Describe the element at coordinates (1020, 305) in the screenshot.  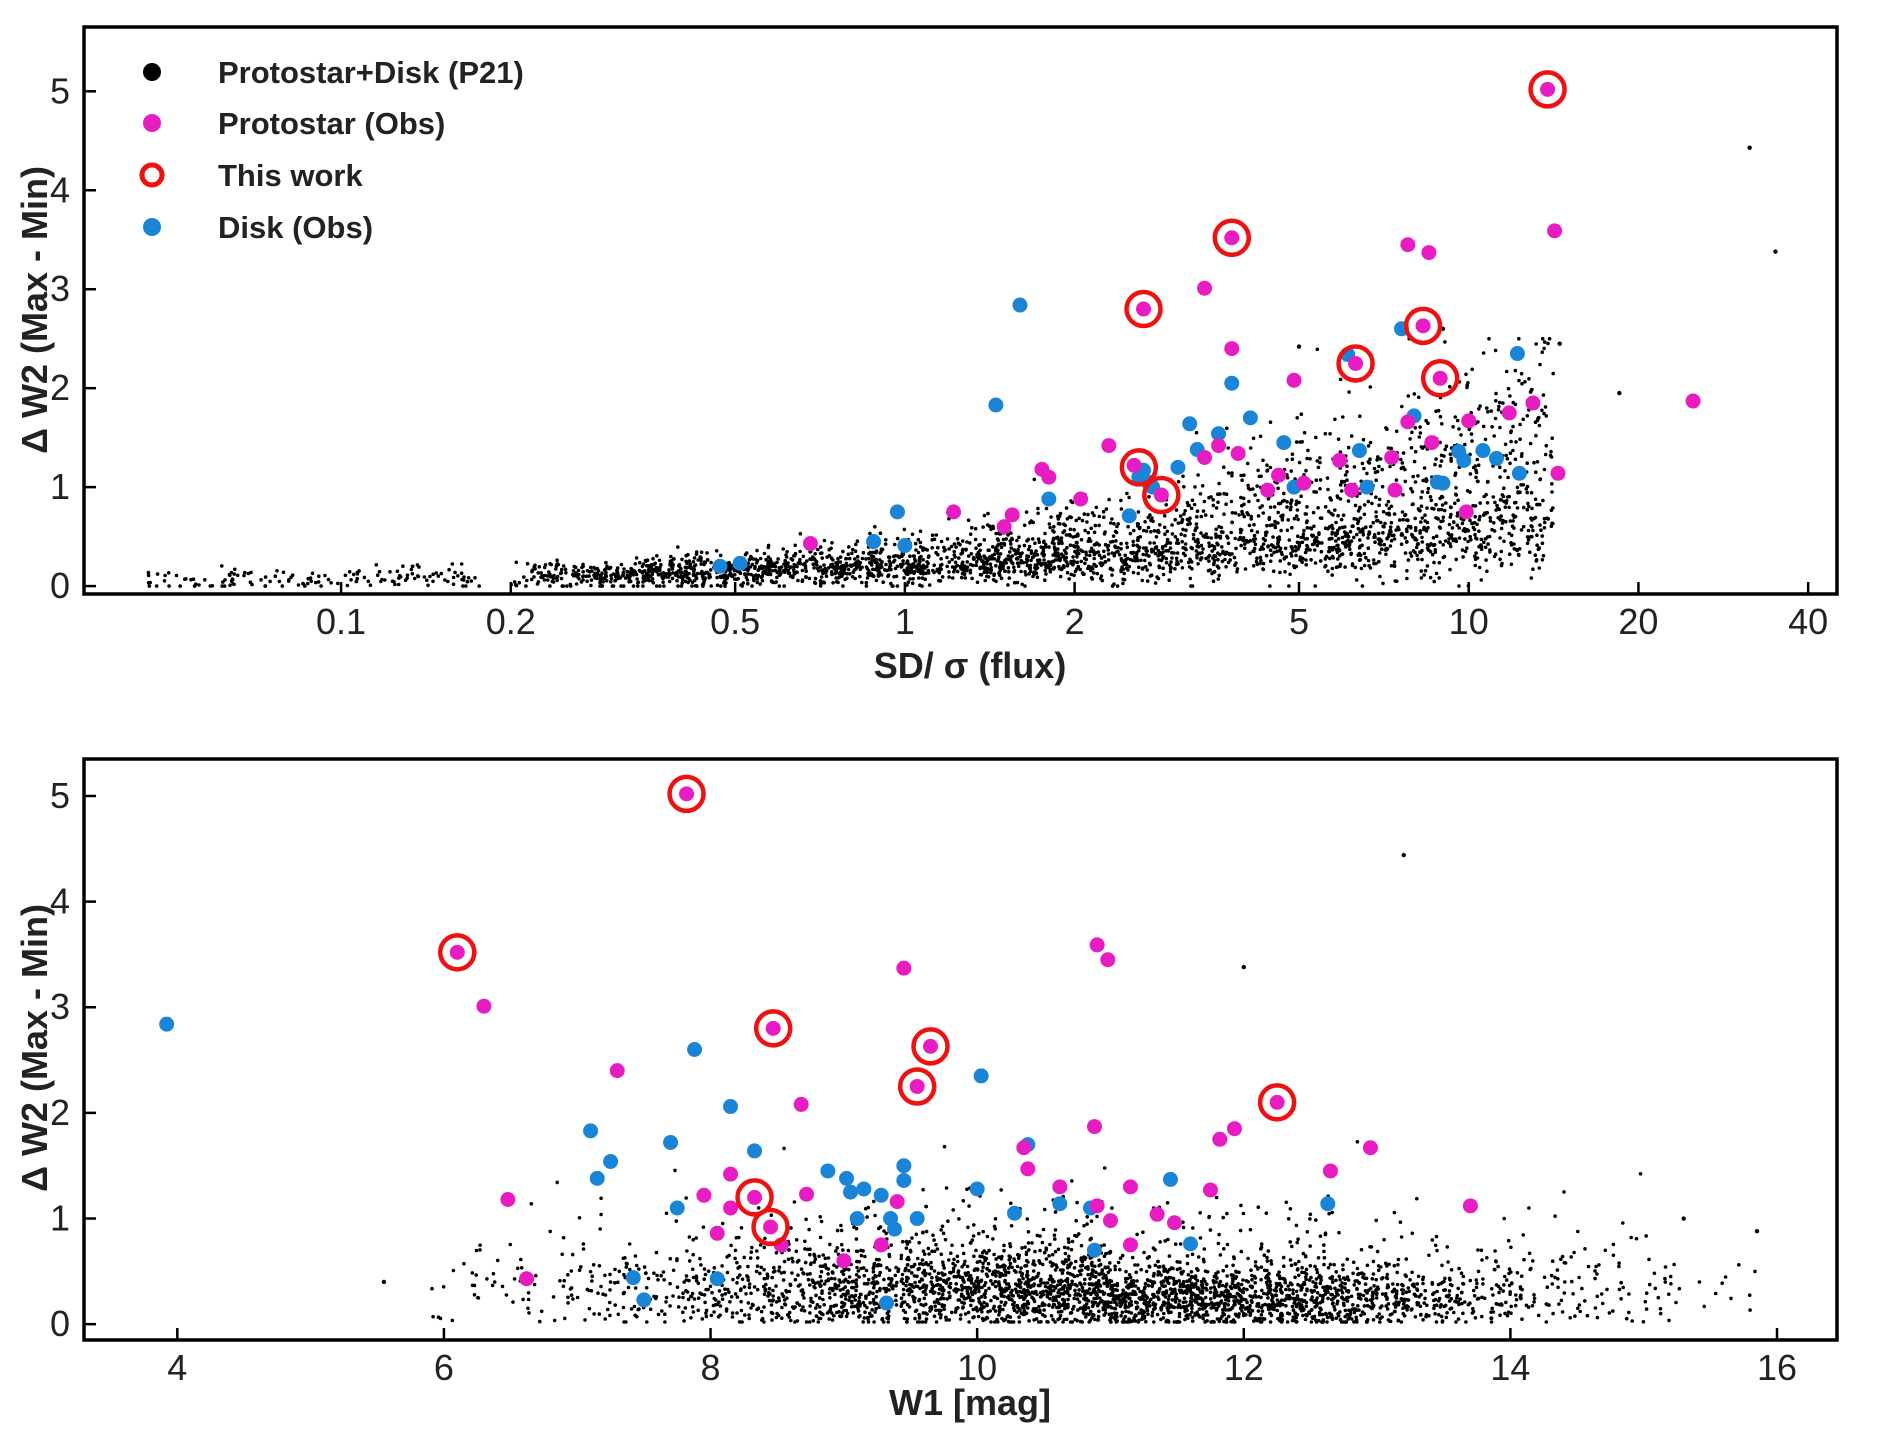
I see `top-disk-point` at that location.